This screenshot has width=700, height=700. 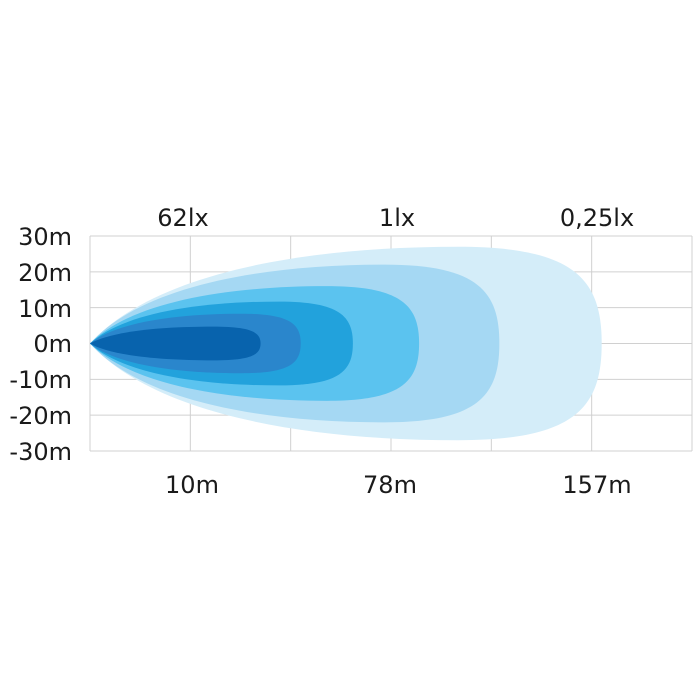 I want to click on x-tick-78m: 78m, so click(x=390, y=485).